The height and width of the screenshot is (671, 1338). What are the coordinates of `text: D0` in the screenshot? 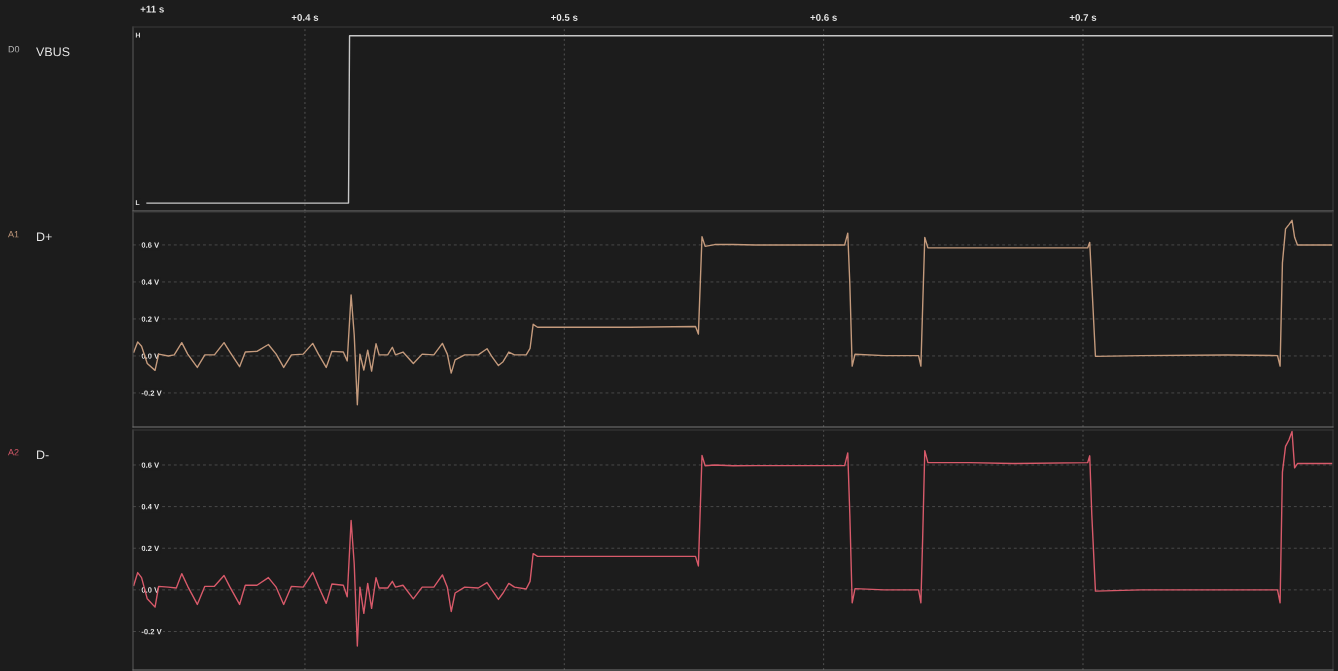 It's located at (14, 49).